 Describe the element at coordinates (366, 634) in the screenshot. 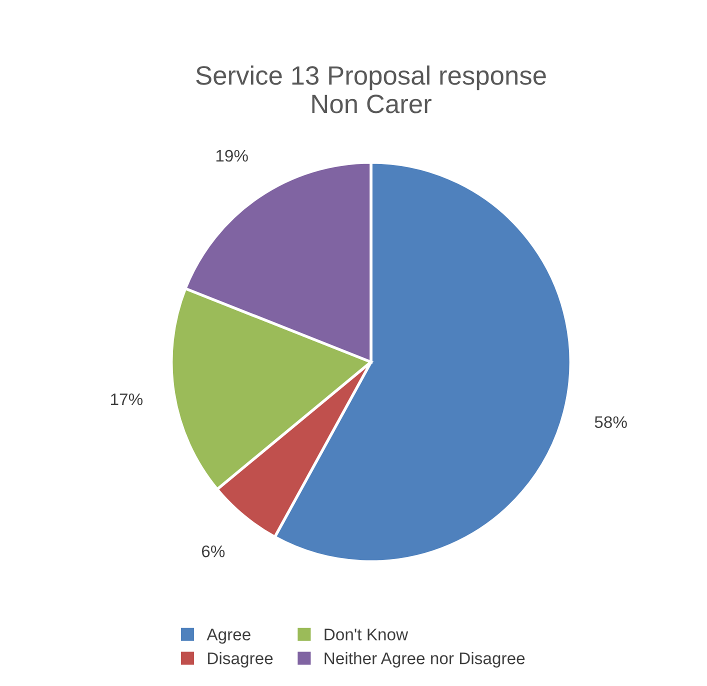

I see `legend-label: Don't Know` at that location.